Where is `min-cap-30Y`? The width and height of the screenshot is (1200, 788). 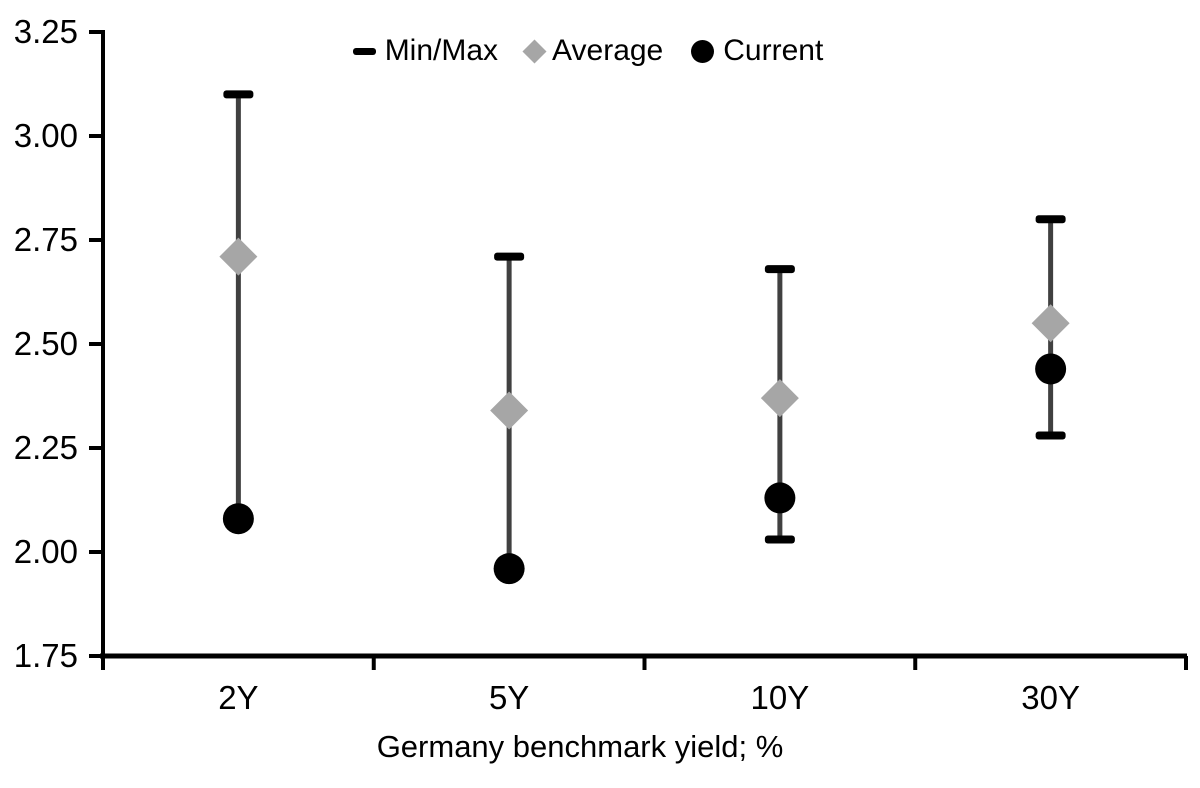 min-cap-30Y is located at coordinates (1050, 435).